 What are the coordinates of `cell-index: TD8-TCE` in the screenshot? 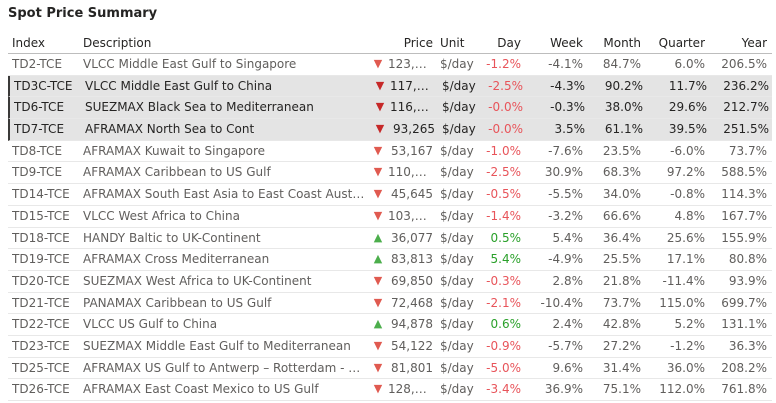 It's located at (37, 150).